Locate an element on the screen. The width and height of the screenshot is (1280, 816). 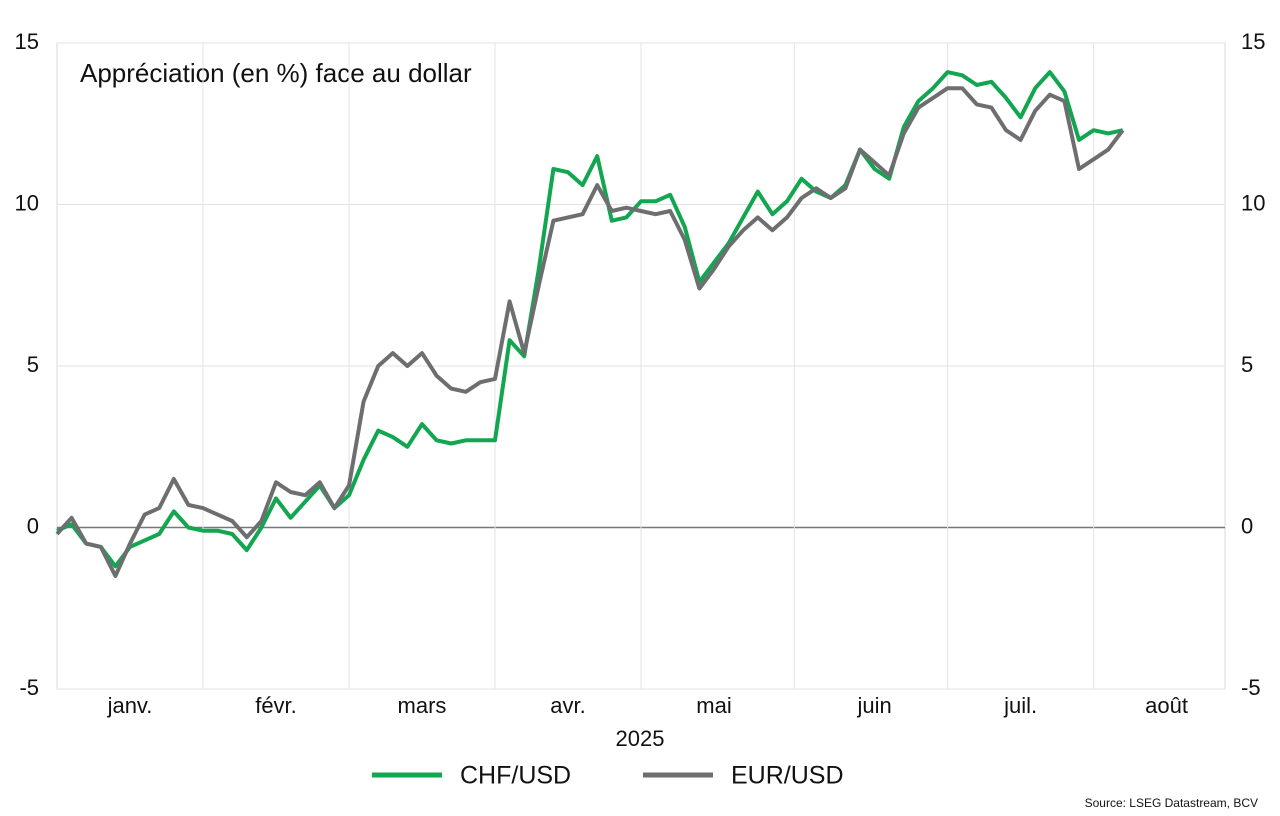
x-tick-label: juin is located at coordinates (873, 705).